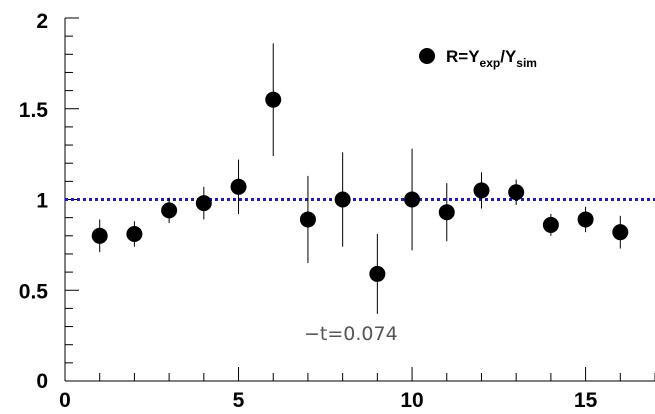 Image resolution: width=655 pixels, height=414 pixels. What do you see at coordinates (411, 400) in the screenshot?
I see `x-tick-label: 10` at bounding box center [411, 400].